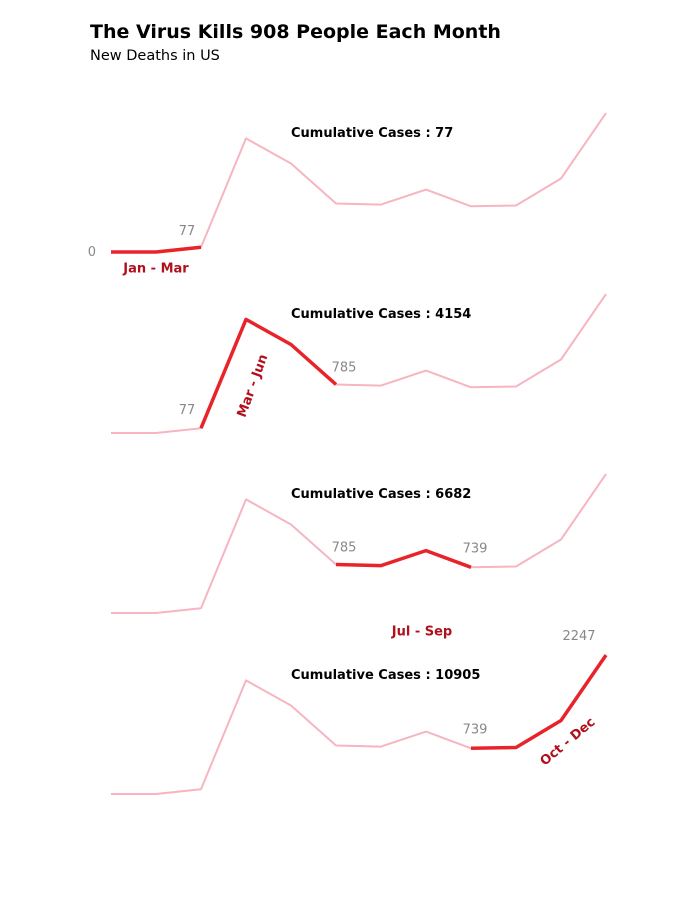 This screenshot has width=700, height=900. What do you see at coordinates (381, 314) in the screenshot?
I see `cumulative-cases-label: Cumulative Cases : 4154` at bounding box center [381, 314].